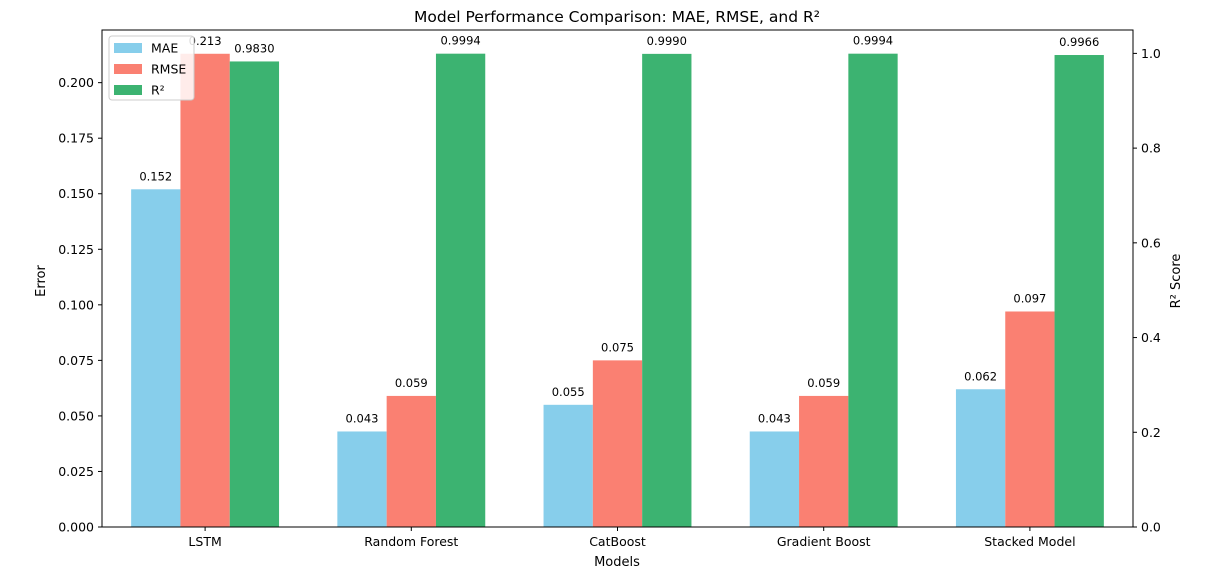 This screenshot has width=1207, height=585. What do you see at coordinates (128, 48) in the screenshot?
I see `legend-swatch-mae` at bounding box center [128, 48].